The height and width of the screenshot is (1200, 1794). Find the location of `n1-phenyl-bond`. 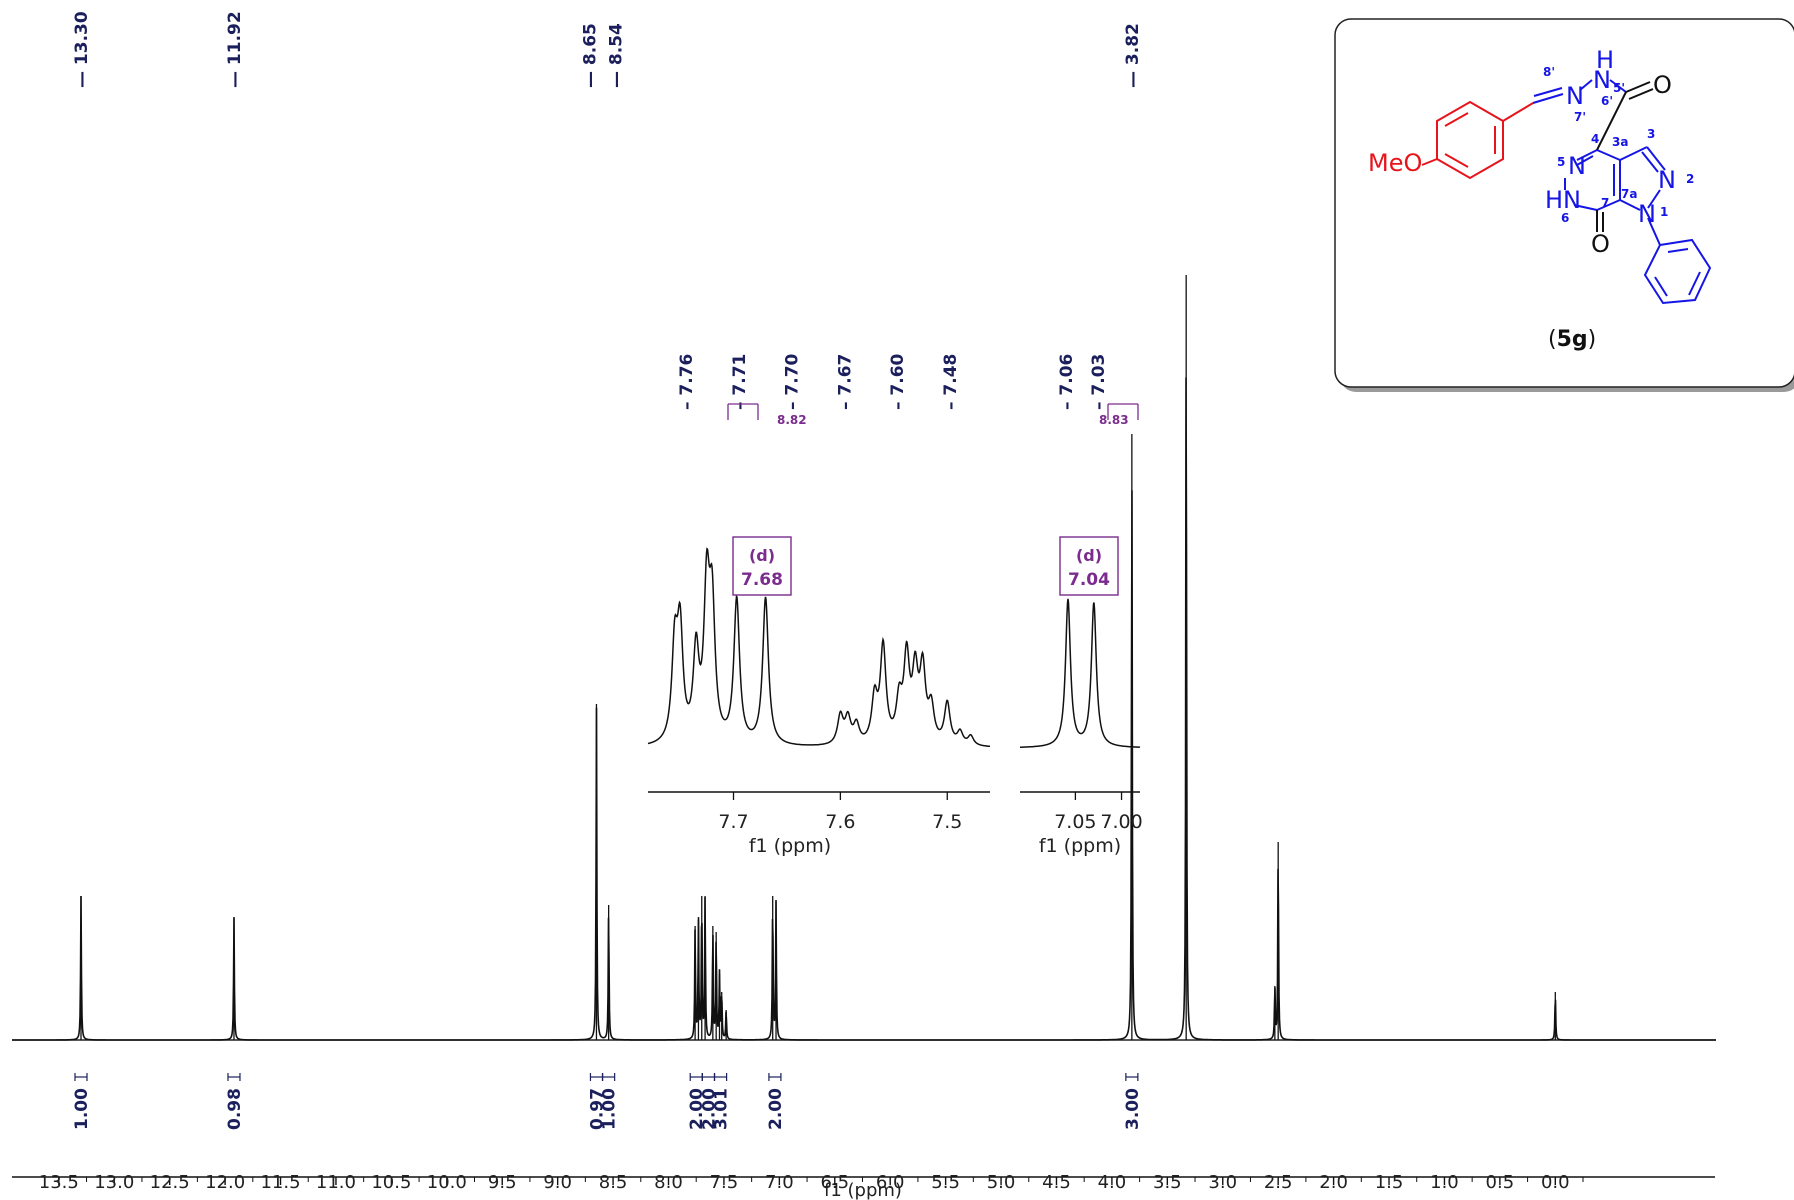

n1-phenyl-bond is located at coordinates (1654, 231).